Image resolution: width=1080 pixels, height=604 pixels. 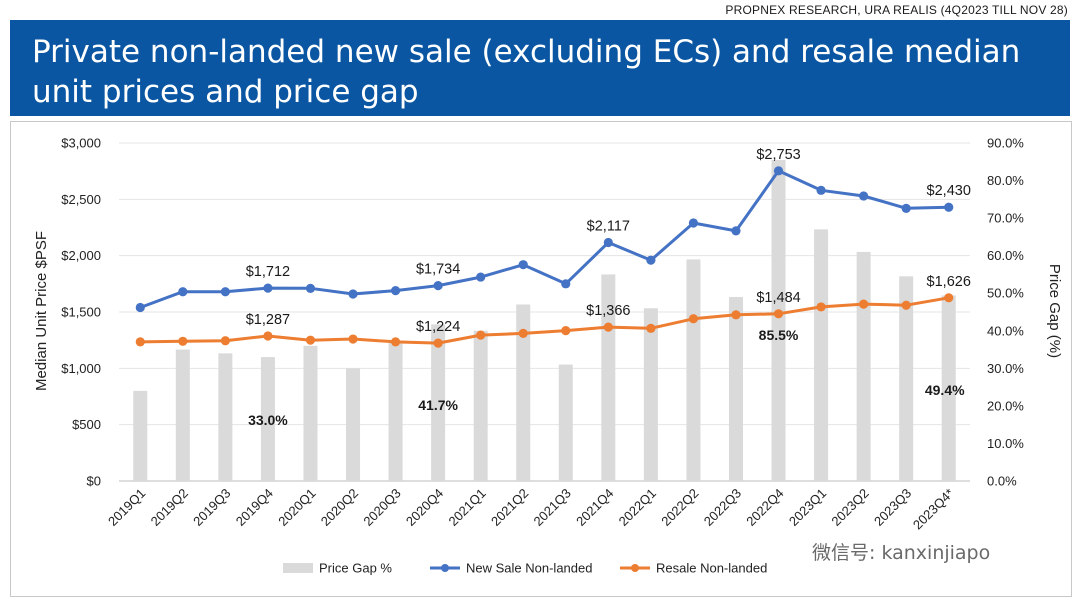 What do you see at coordinates (1005, 330) in the screenshot?
I see `y2-tick-label: 40.0%` at bounding box center [1005, 330].